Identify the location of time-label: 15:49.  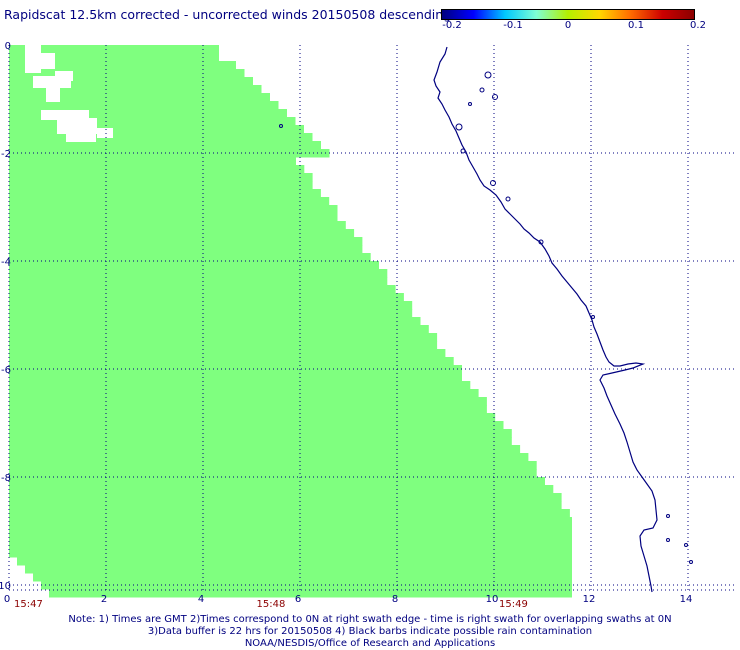
(513, 604).